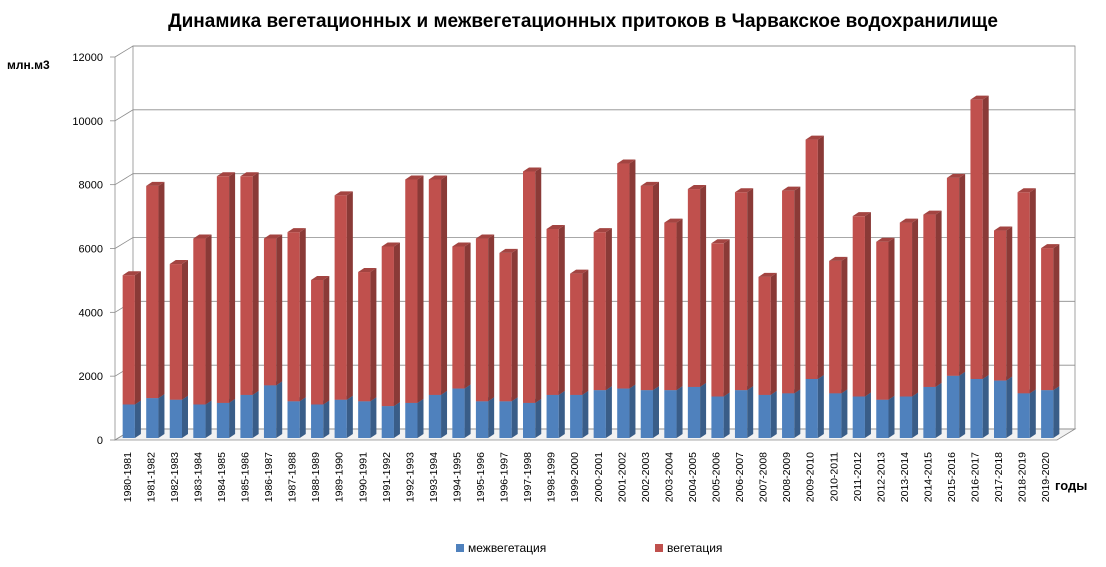  What do you see at coordinates (646, 477) in the screenshot?
I see `x-tick-label: 2002-2003` at bounding box center [646, 477].